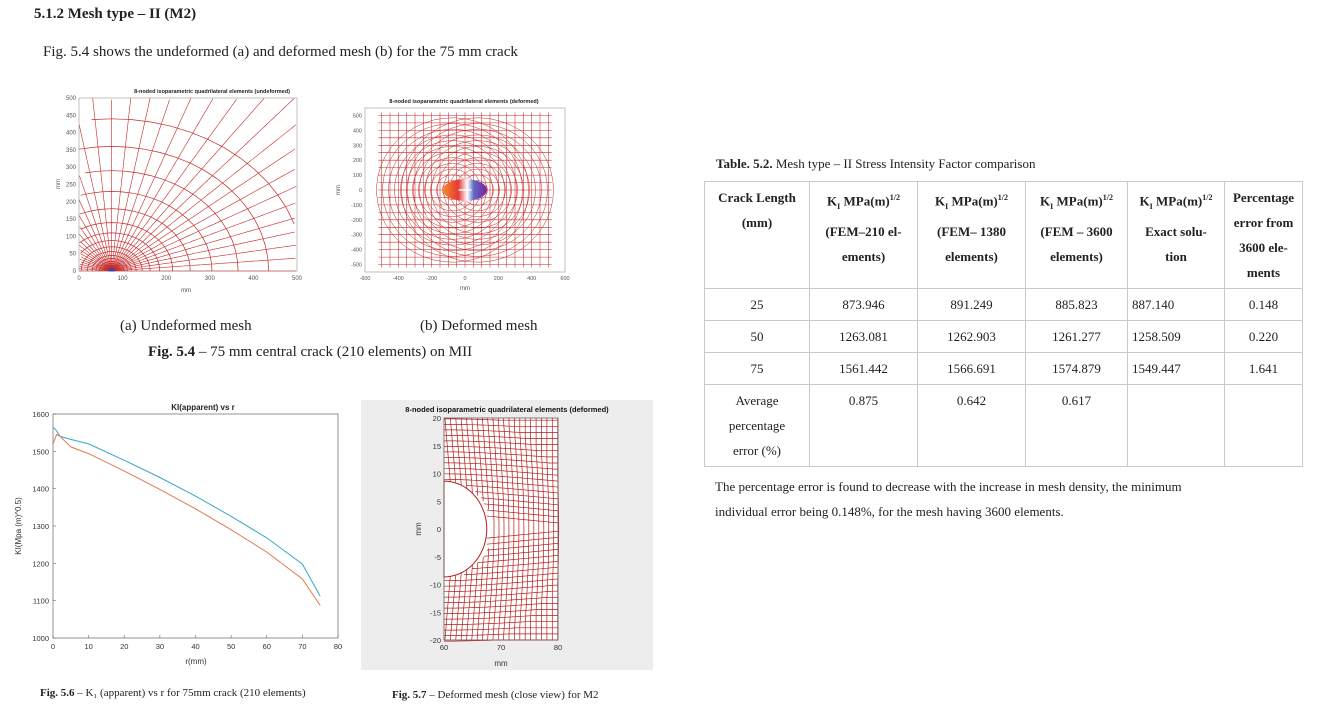  I want to click on table-cell: 891.249, so click(971, 304).